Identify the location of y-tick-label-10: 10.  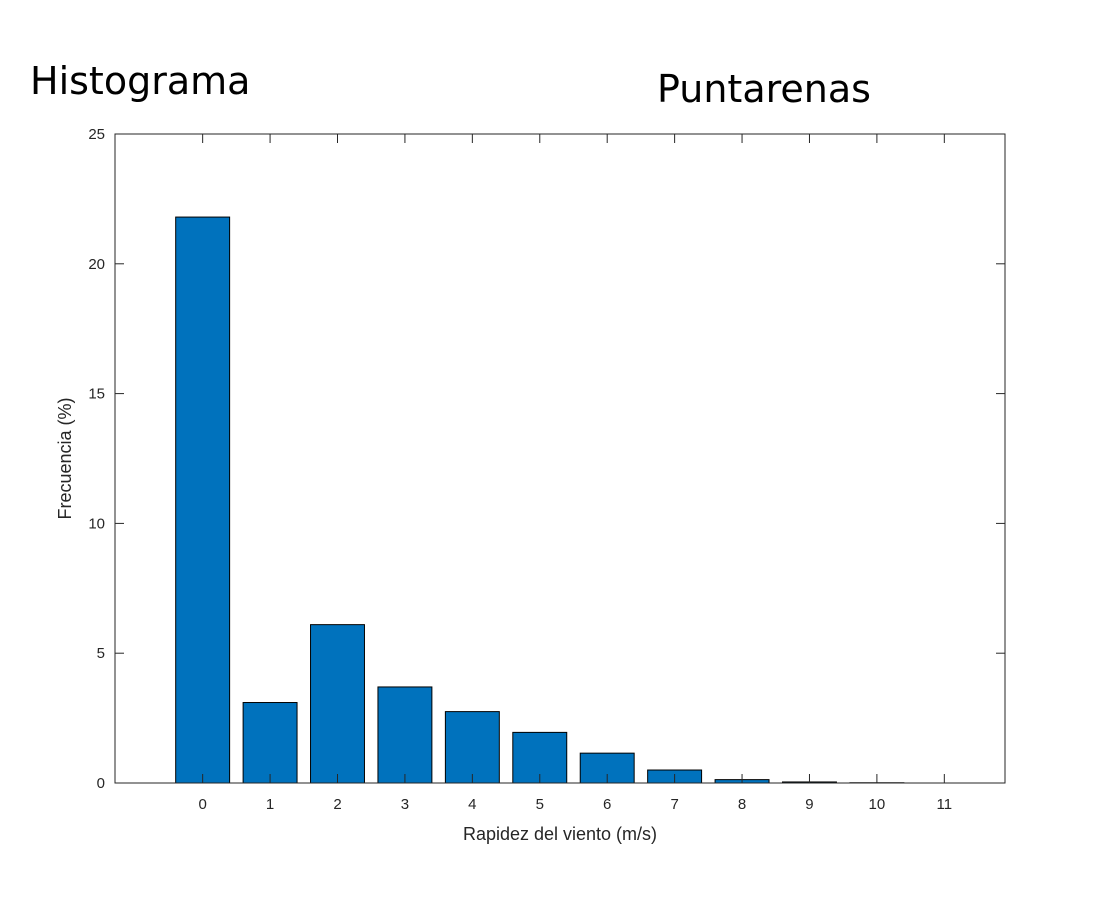
(96, 523).